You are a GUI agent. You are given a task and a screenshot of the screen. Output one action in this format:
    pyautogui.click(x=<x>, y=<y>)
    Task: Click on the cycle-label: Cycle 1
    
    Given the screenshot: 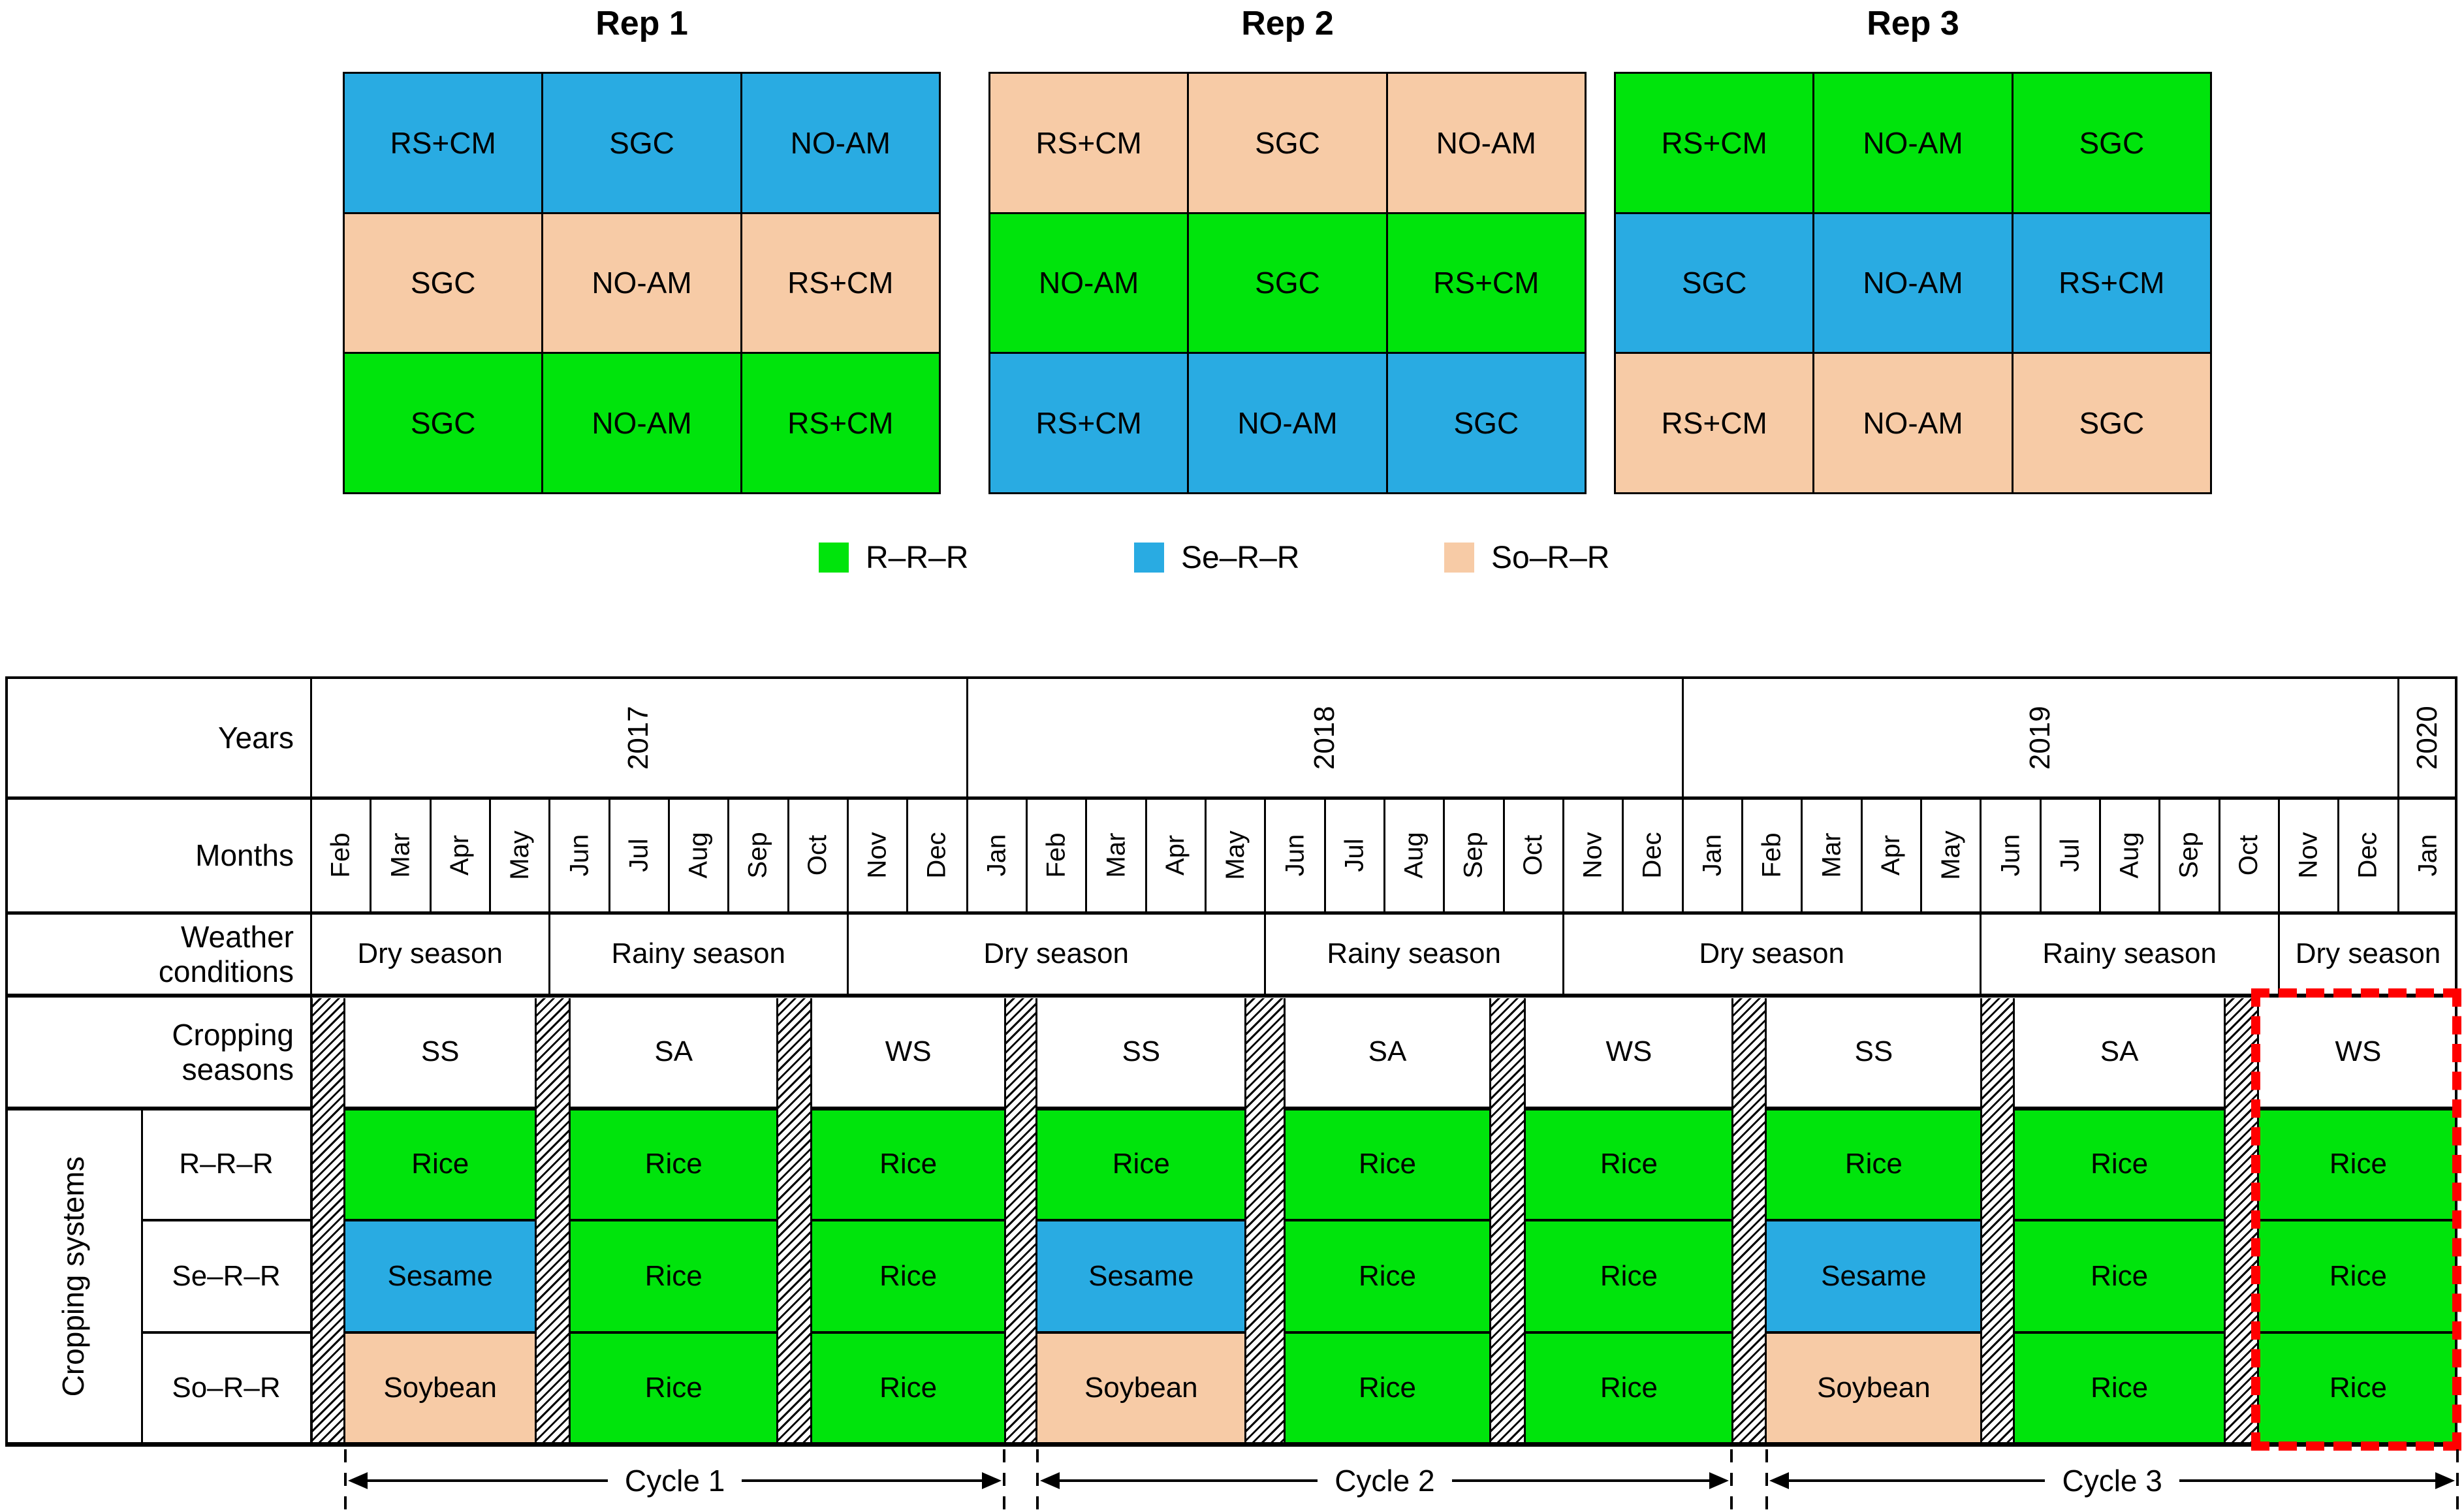 What is the action you would take?
    pyautogui.click(x=674, y=1481)
    